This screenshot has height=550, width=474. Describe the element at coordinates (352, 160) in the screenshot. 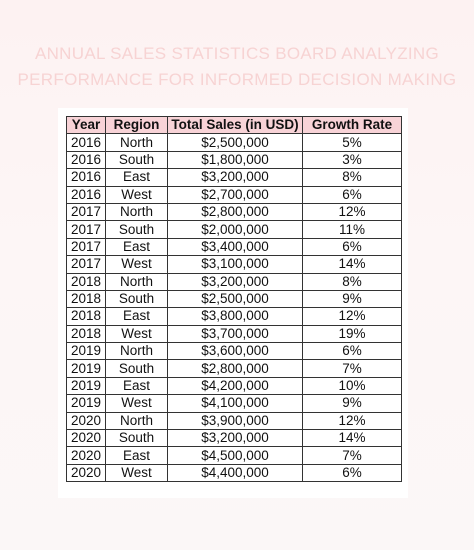

I see `growth-rate-cell: 3%` at that location.